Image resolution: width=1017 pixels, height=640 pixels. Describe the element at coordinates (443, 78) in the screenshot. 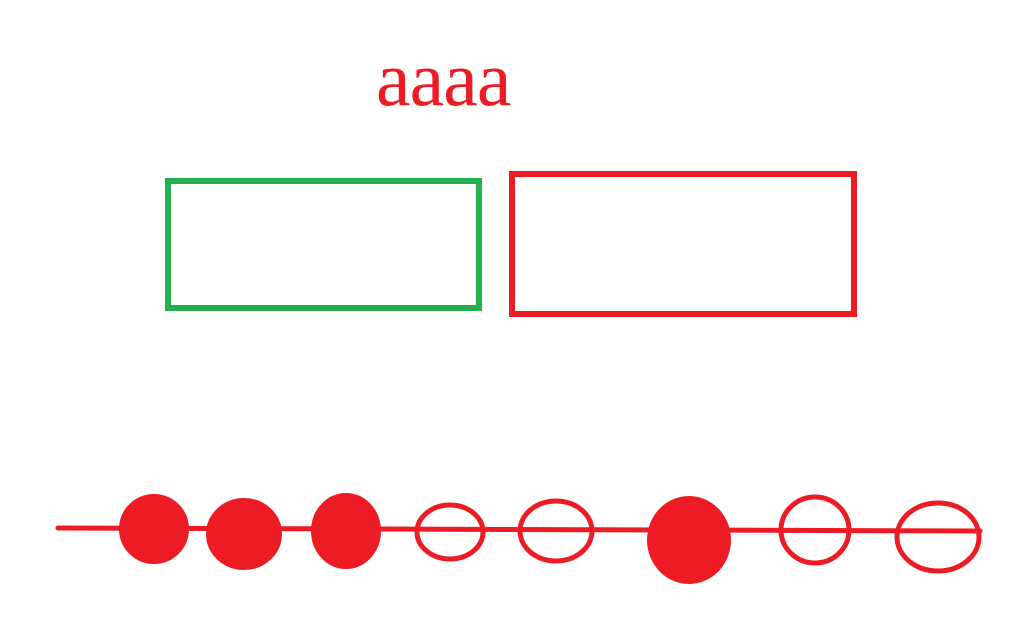

I see `heading-text: aaaa` at that location.